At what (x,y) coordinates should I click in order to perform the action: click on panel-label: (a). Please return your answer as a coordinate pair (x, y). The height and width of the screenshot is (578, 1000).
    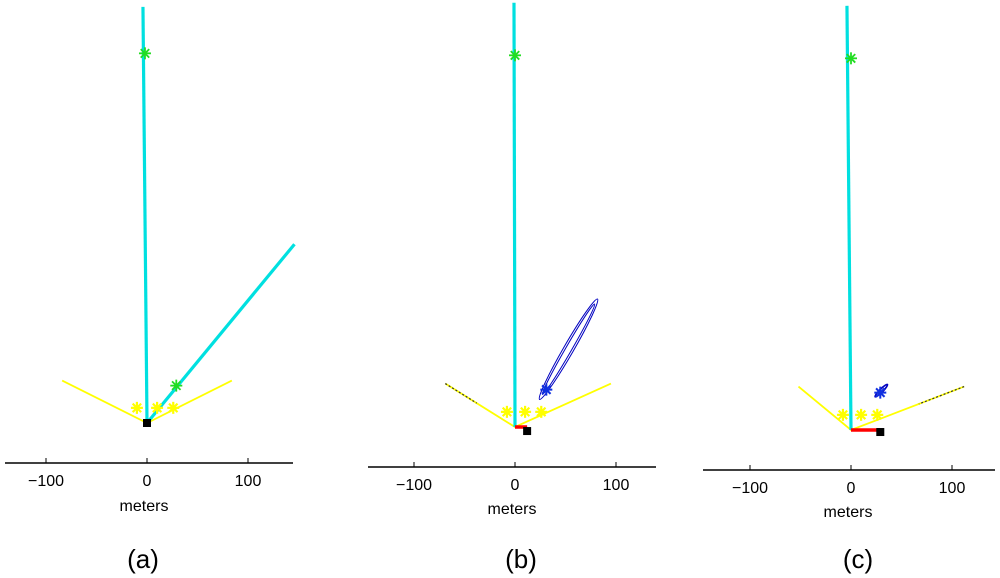
    Looking at the image, I should click on (143, 559).